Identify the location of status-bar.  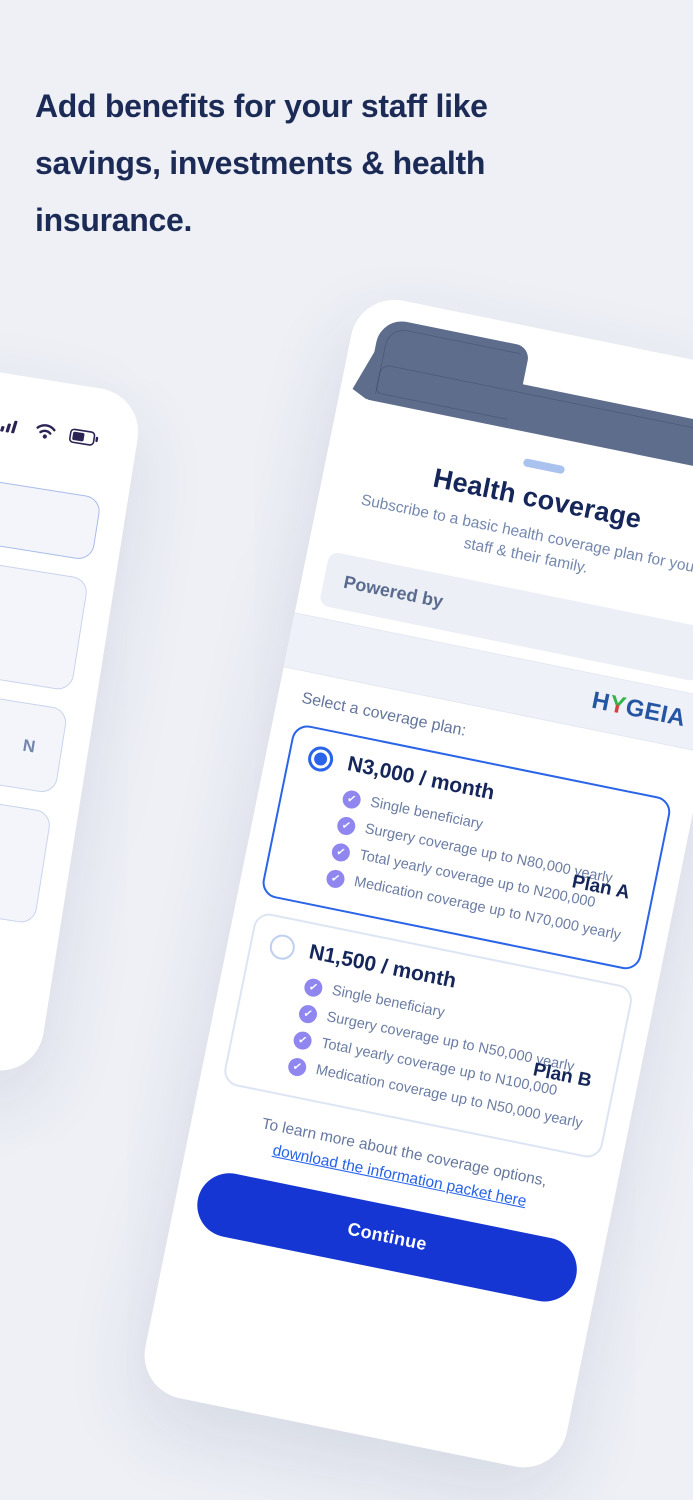
(50, 409).